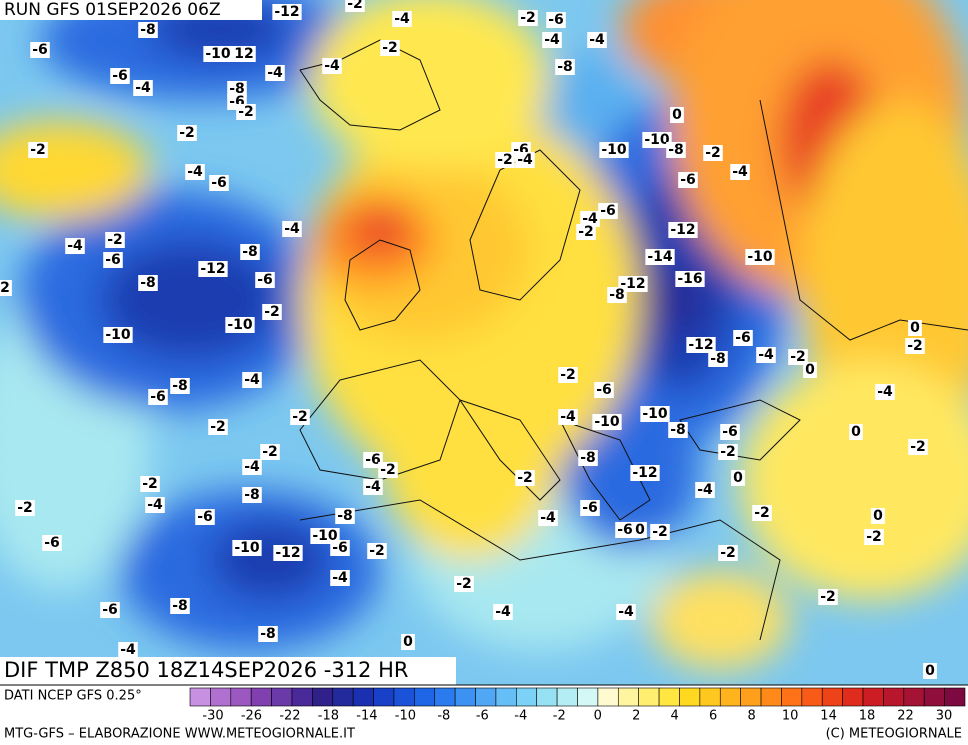 Image resolution: width=968 pixels, height=745 pixels. I want to click on legend-tick-label: 2, so click(636, 716).